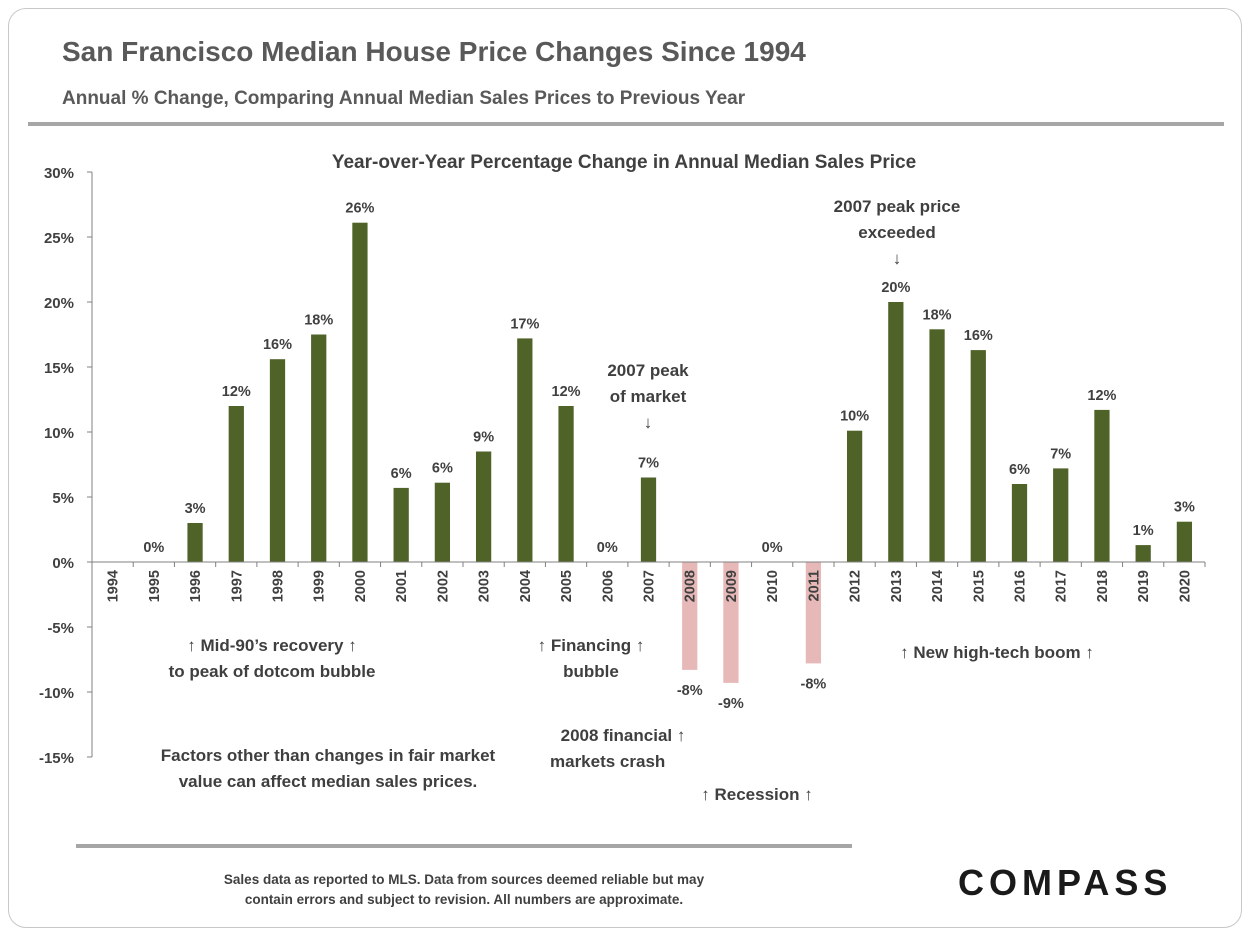 The height and width of the screenshot is (936, 1252). I want to click on annotation-text: 2007 peak price, so click(897, 206).